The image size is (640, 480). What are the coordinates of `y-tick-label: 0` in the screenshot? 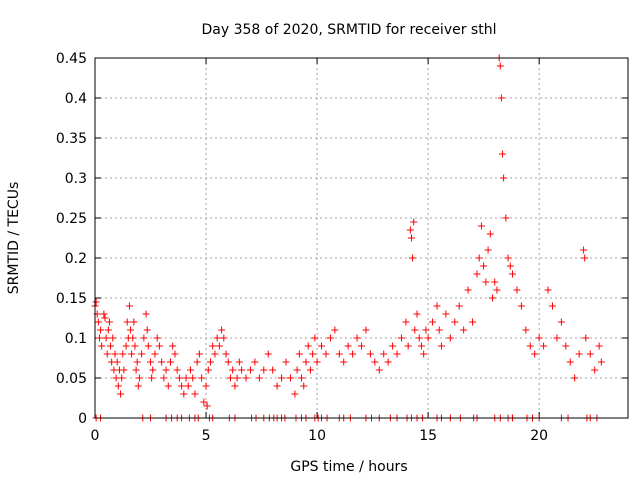 It's located at (82, 419).